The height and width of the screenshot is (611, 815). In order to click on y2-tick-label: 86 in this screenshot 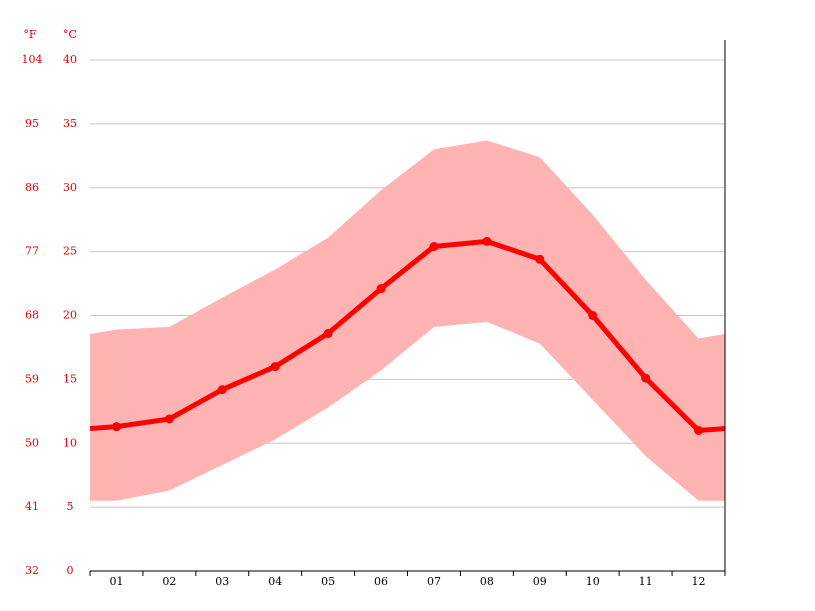, I will do `click(32, 187)`.